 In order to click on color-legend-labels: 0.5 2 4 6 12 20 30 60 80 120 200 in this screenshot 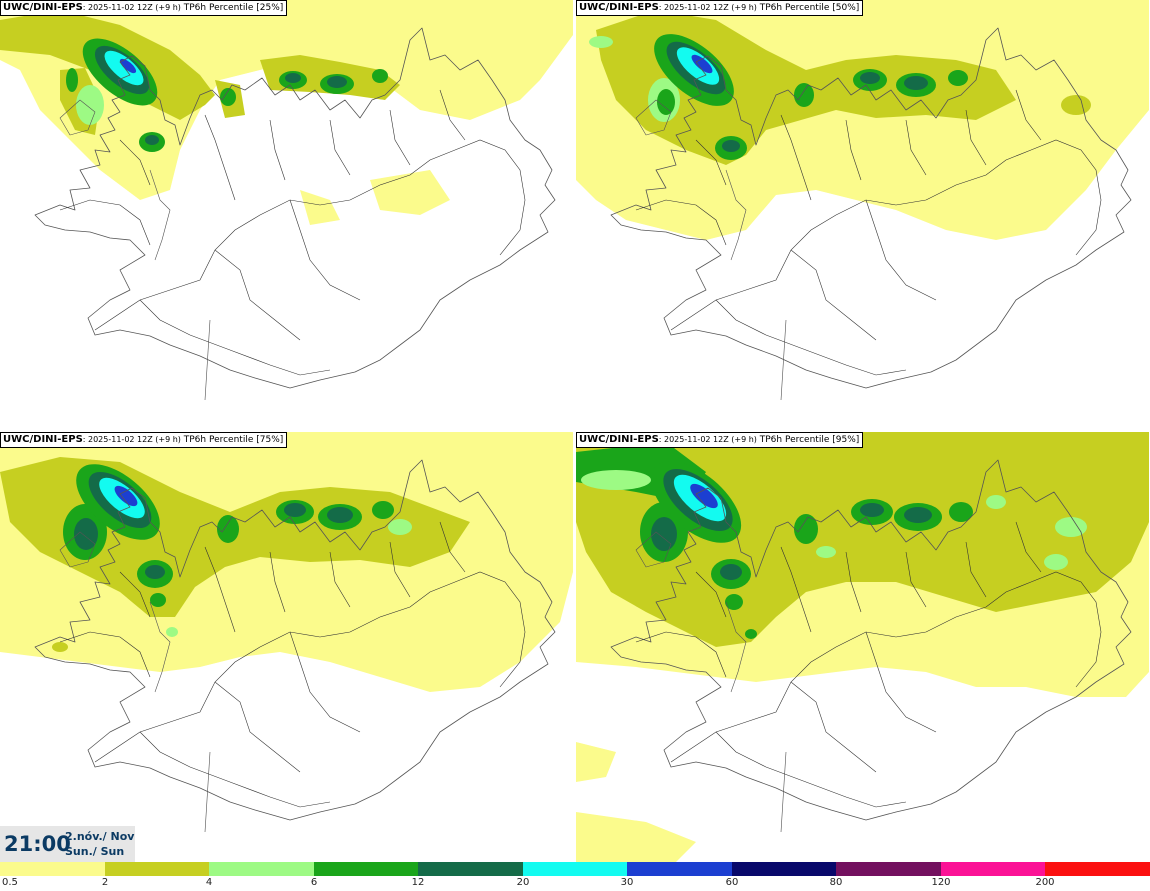, I will do `click(575, 883)`.